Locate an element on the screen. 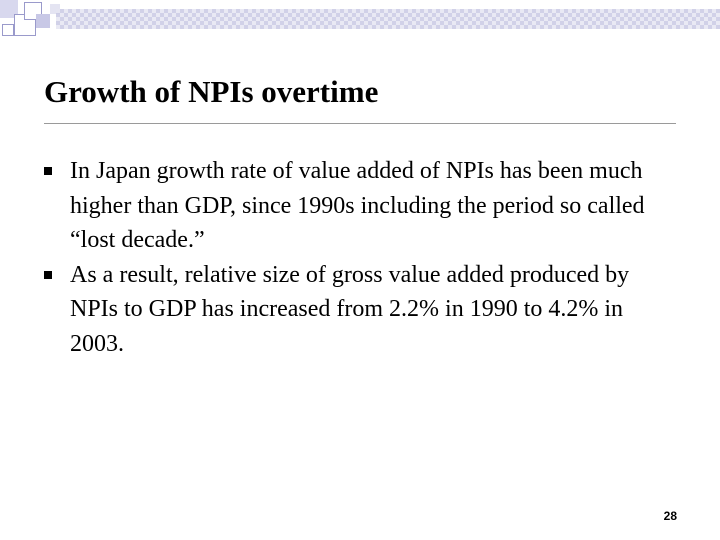 The width and height of the screenshot is (720, 540). slide-title: Growth of NPIs overtime is located at coordinates (211, 91).